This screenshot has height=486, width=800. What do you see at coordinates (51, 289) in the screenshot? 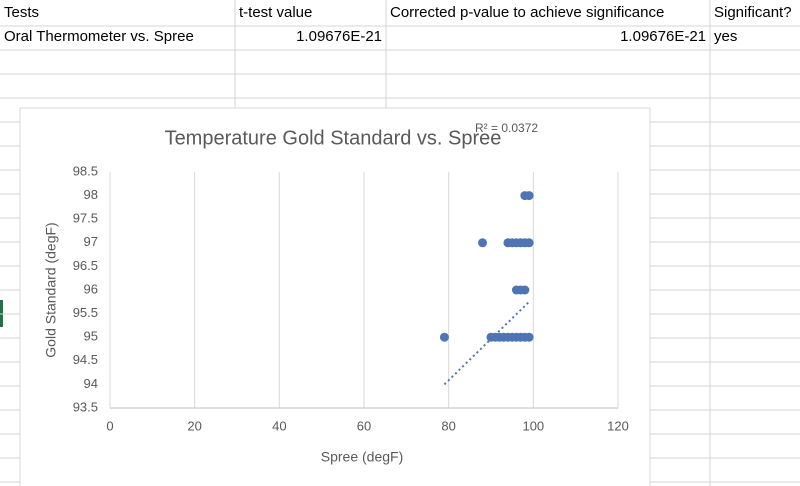
I see `y-axis-label: Gold Standard (degF)` at bounding box center [51, 289].